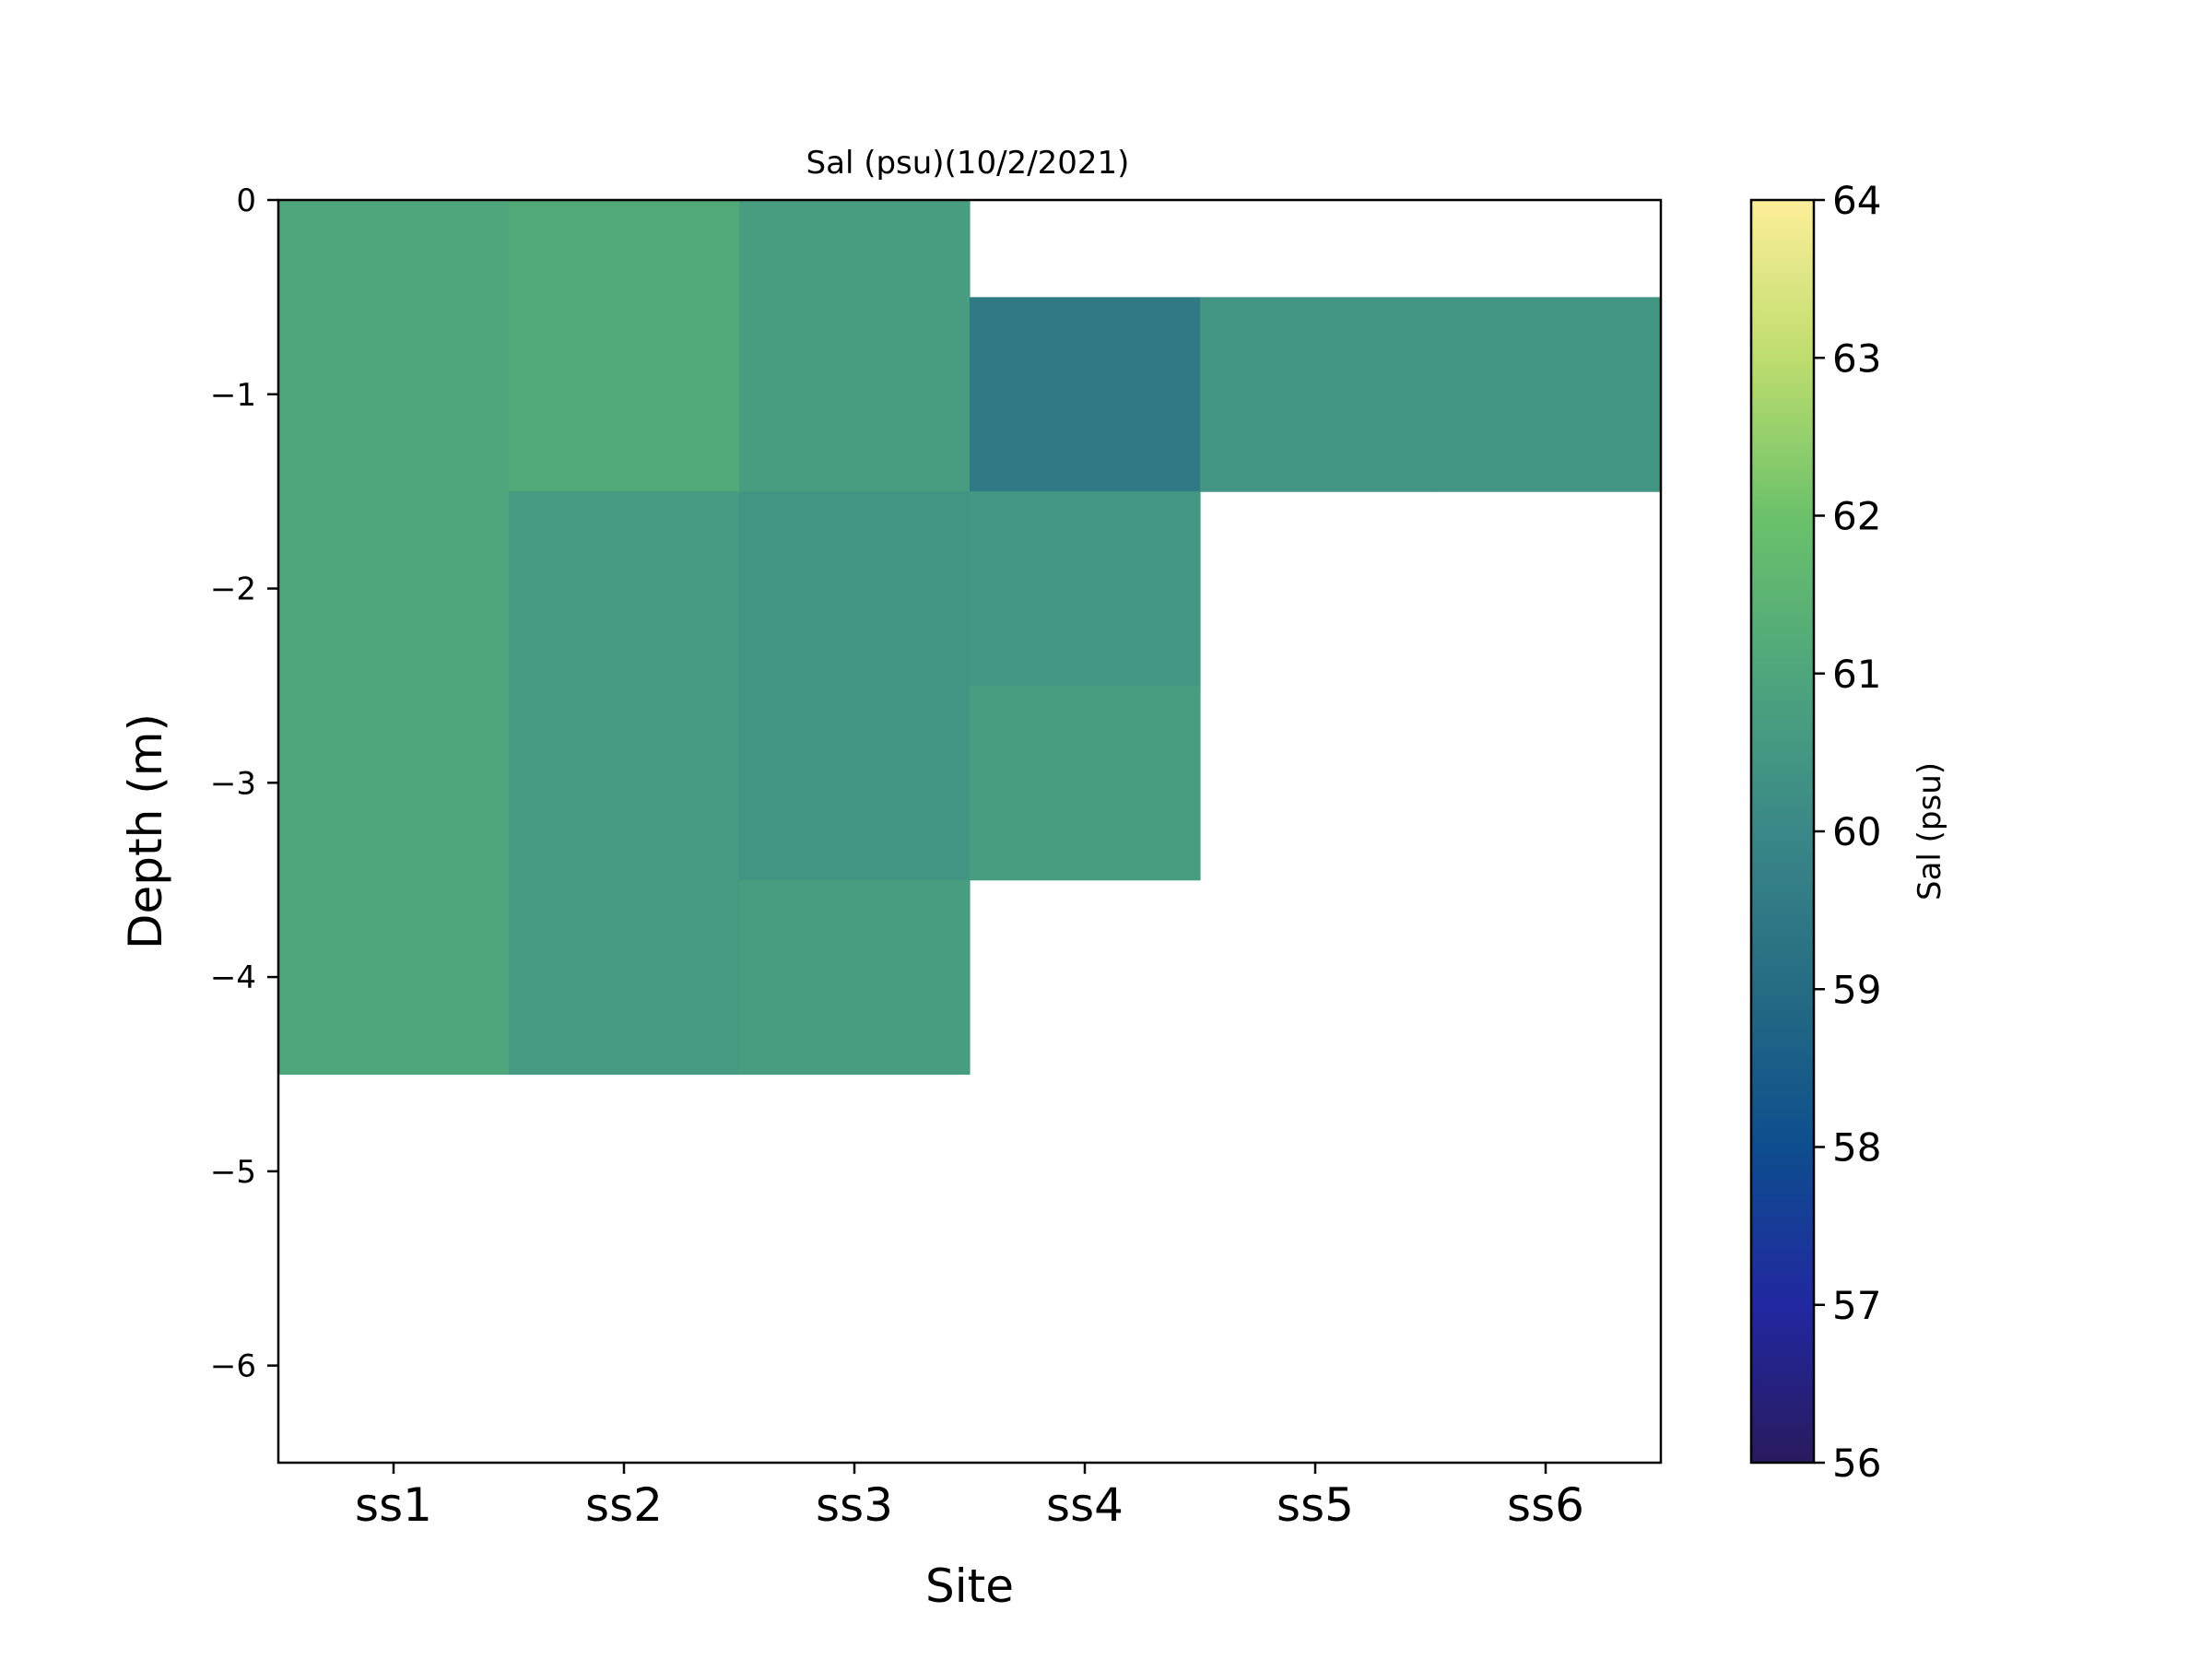  Describe the element at coordinates (393, 1505) in the screenshot. I see `x-tick-label: ss1` at that location.